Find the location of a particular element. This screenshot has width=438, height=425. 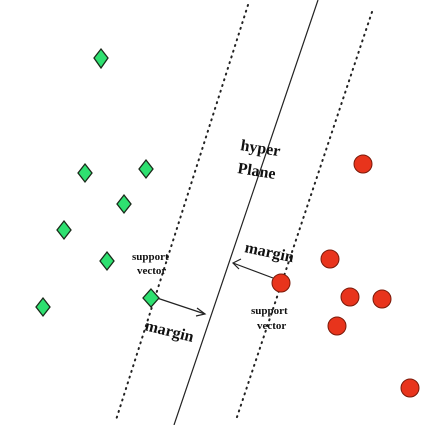

hyperplane-label-line2: Plane is located at coordinates (256, 171).